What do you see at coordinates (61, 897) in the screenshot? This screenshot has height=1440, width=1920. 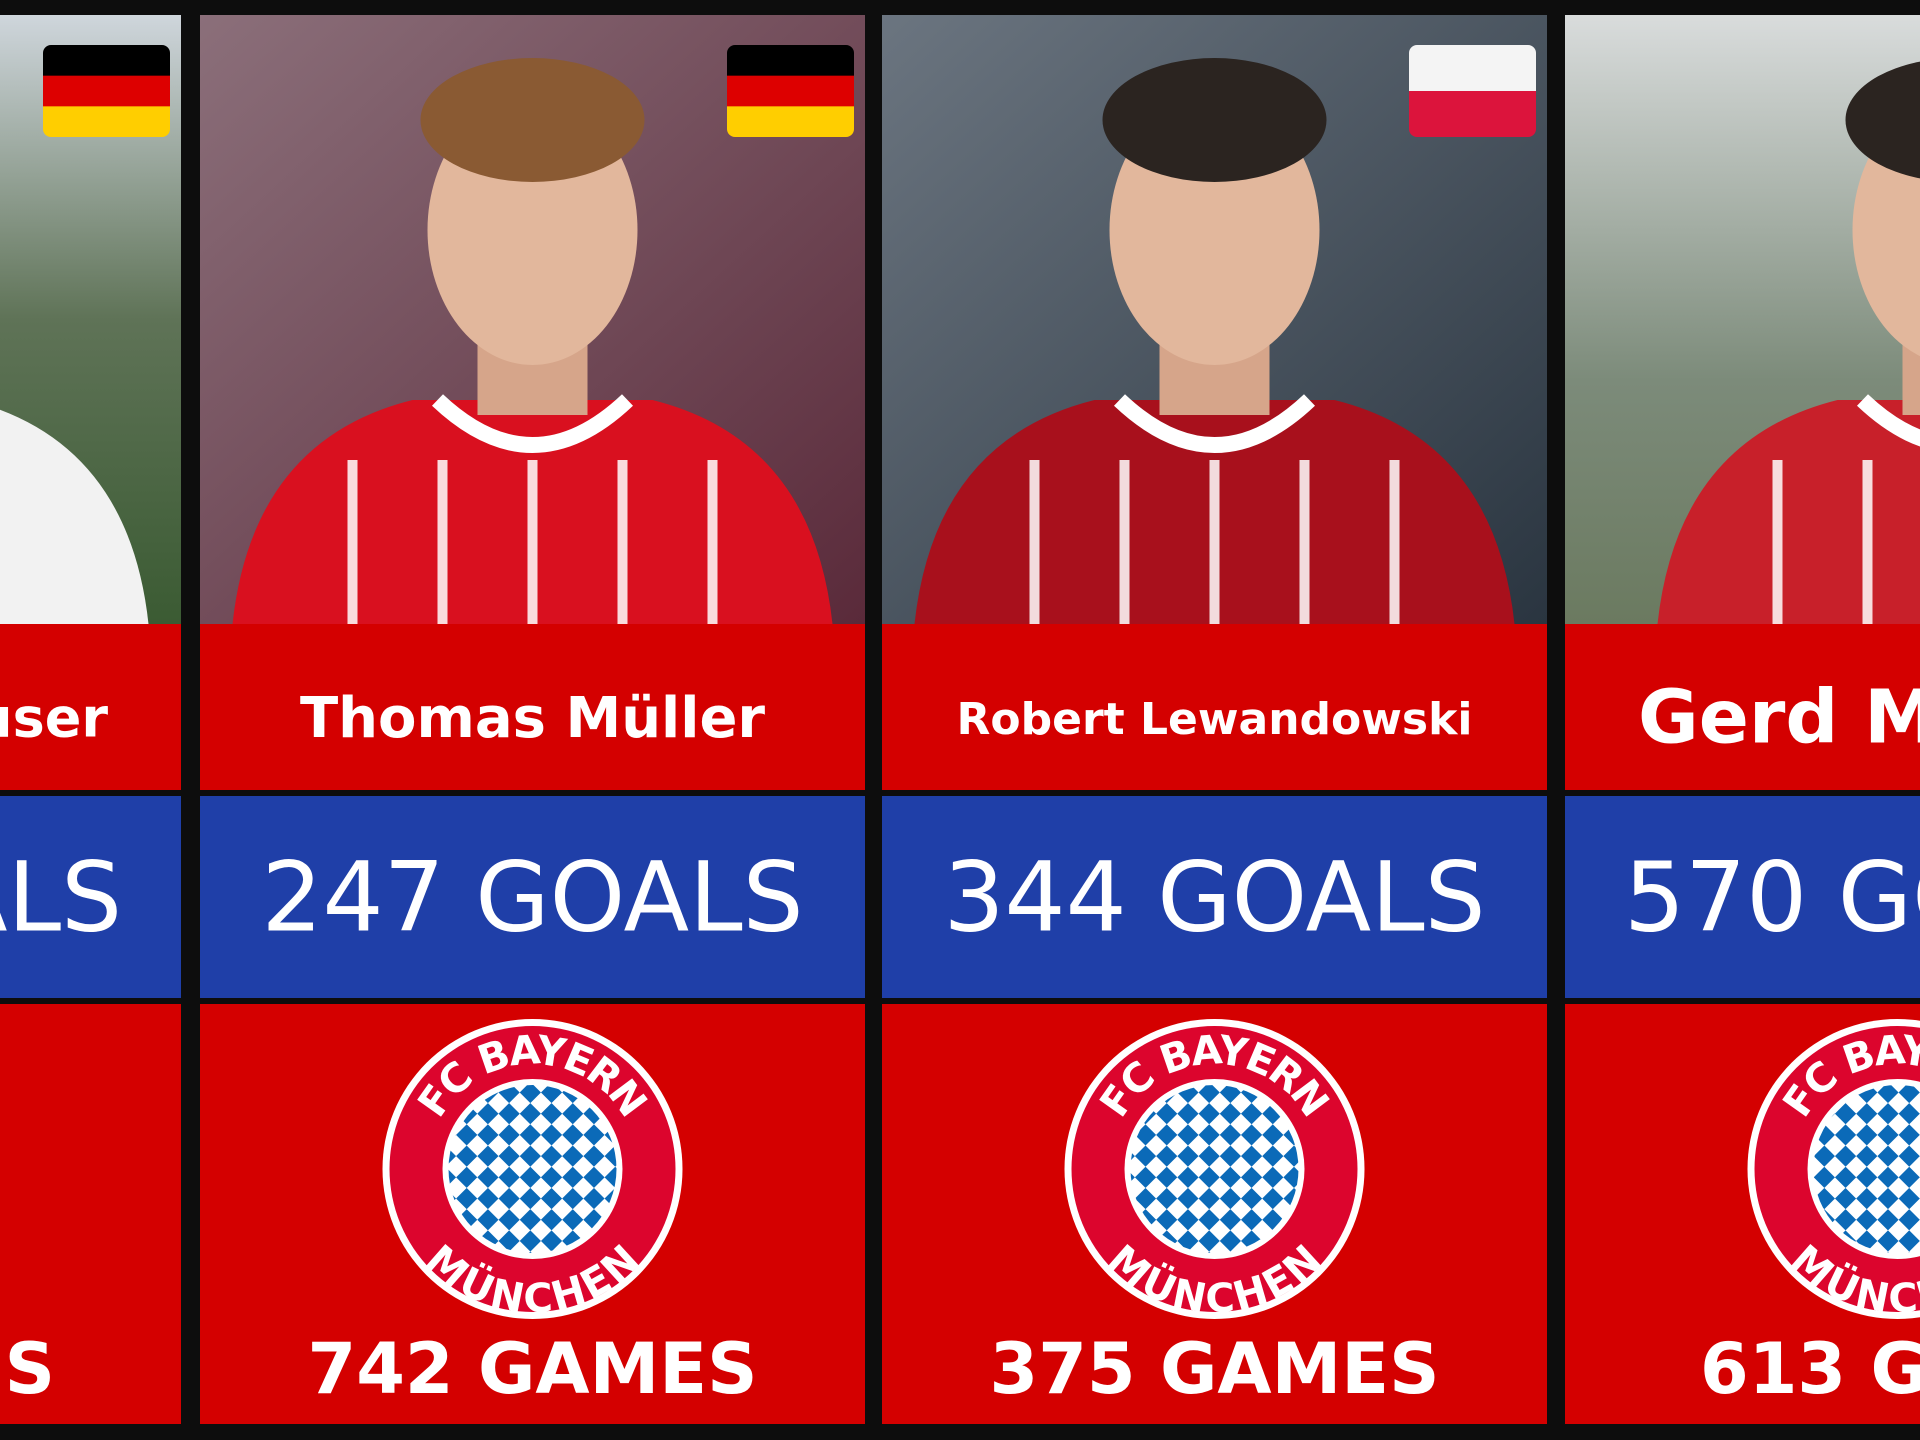 I see `goals-label: ALS` at bounding box center [61, 897].